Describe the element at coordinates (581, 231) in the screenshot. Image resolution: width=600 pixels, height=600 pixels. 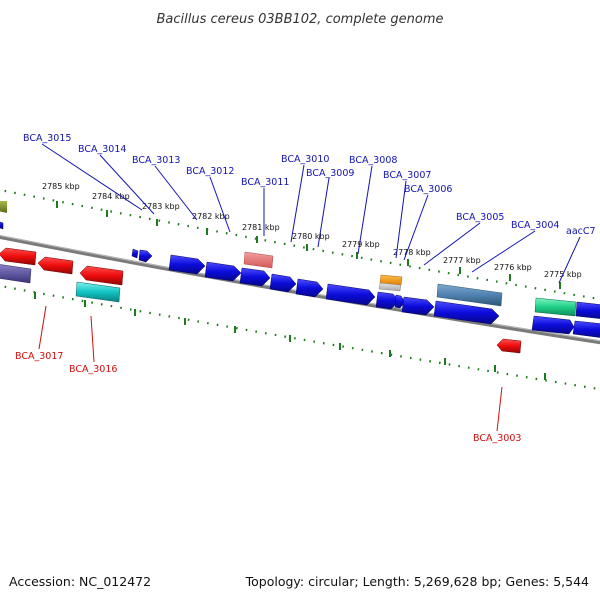
I see `gene-label: aacC7` at that location.